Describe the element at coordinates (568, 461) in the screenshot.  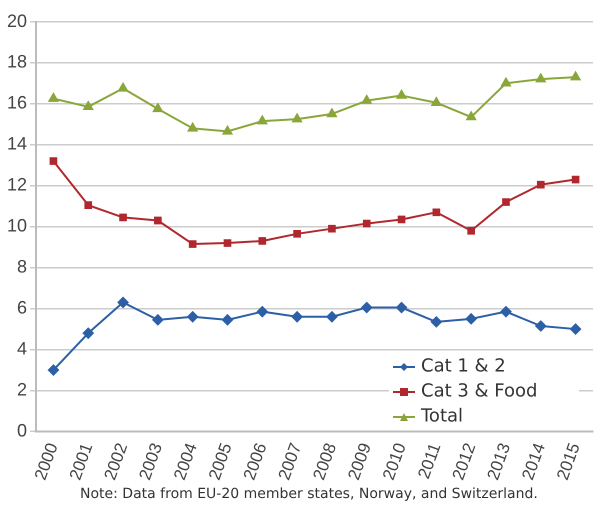
I see `x-tick-label: 2015` at that location.